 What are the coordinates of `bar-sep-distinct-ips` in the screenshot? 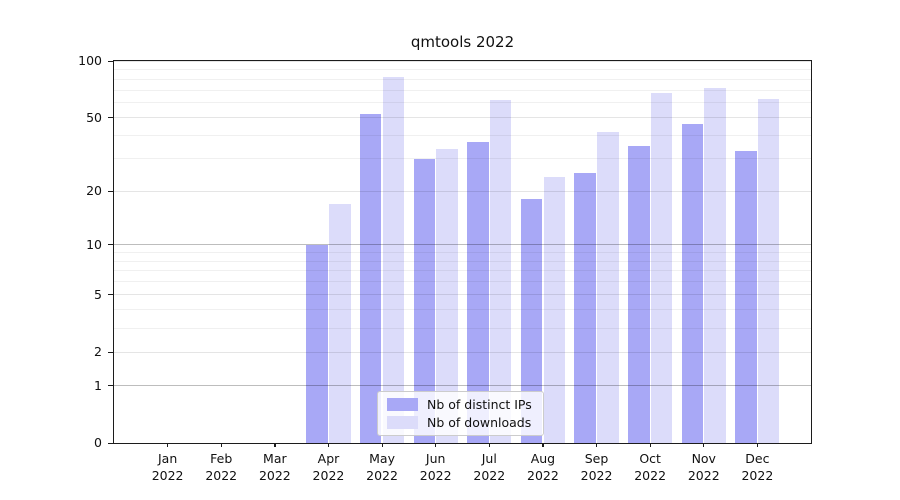 It's located at (585, 308).